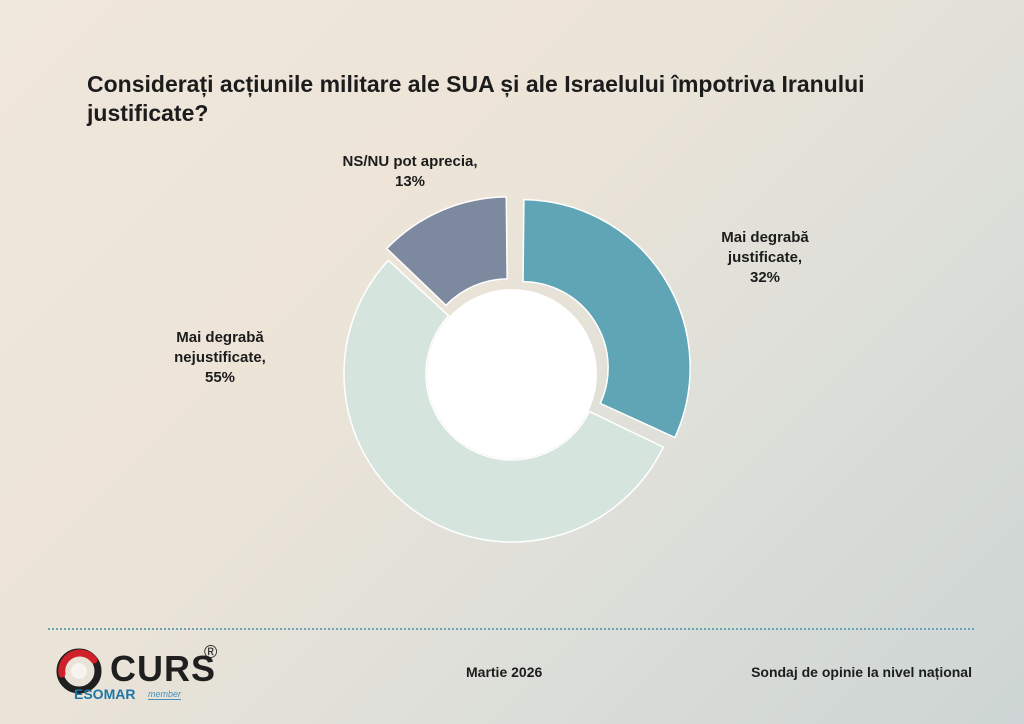  I want to click on curs-logo-text: CURS, so click(163, 668).